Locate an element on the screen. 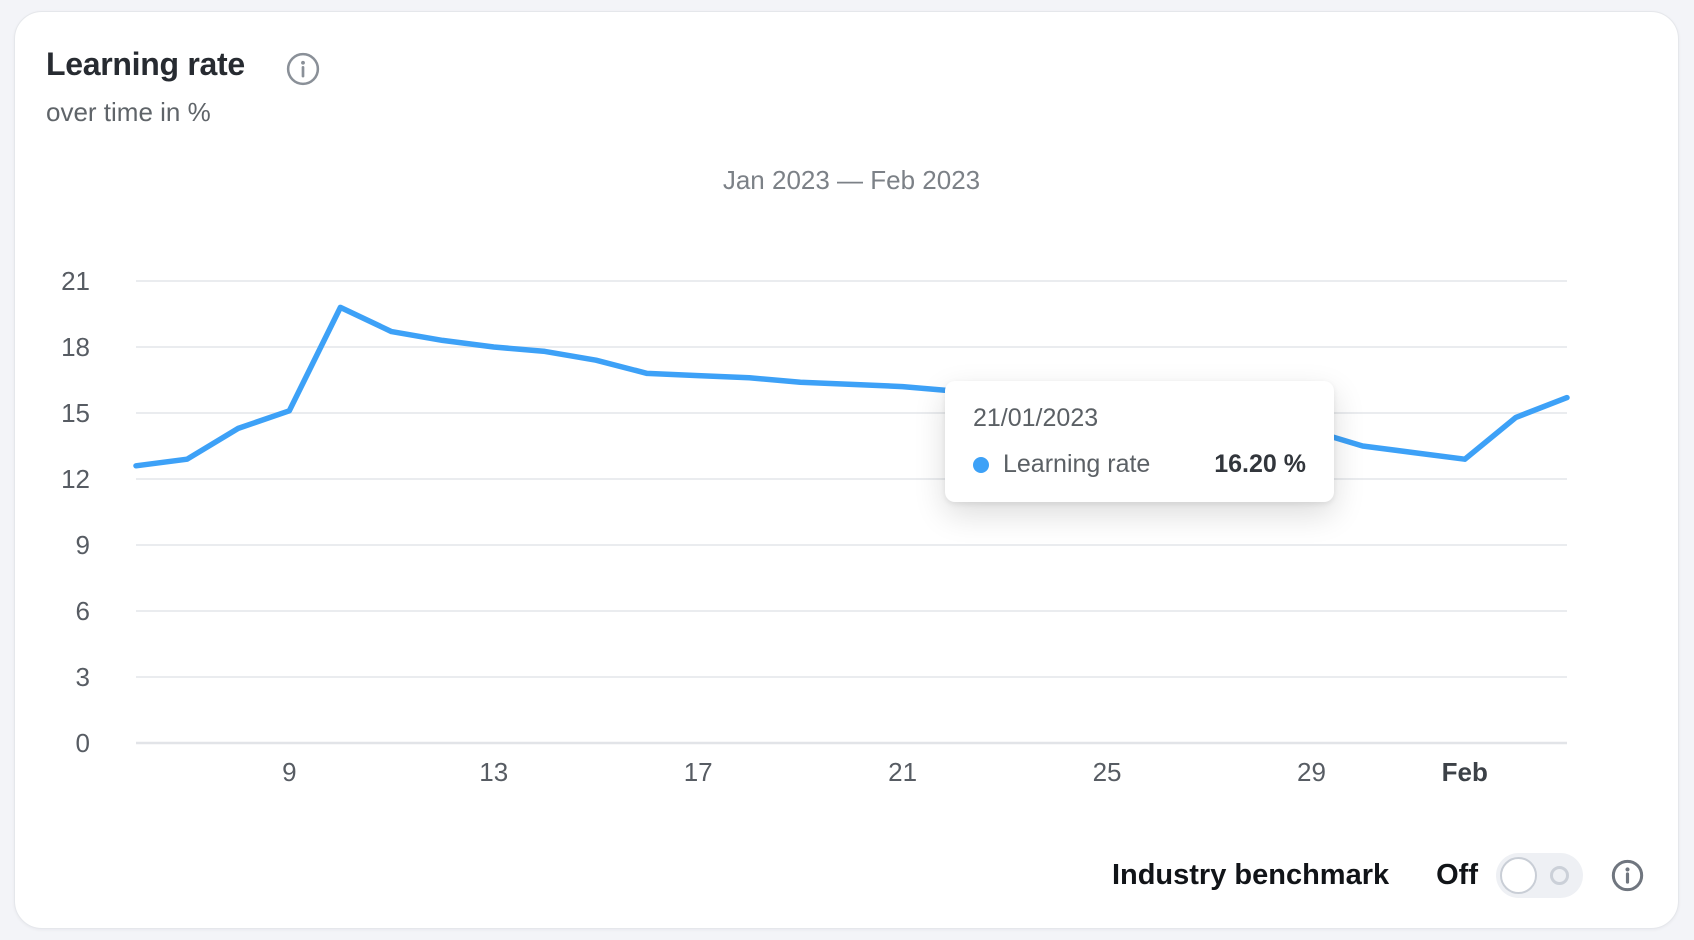 The width and height of the screenshot is (1694, 940). series-dot-icon is located at coordinates (981, 464).